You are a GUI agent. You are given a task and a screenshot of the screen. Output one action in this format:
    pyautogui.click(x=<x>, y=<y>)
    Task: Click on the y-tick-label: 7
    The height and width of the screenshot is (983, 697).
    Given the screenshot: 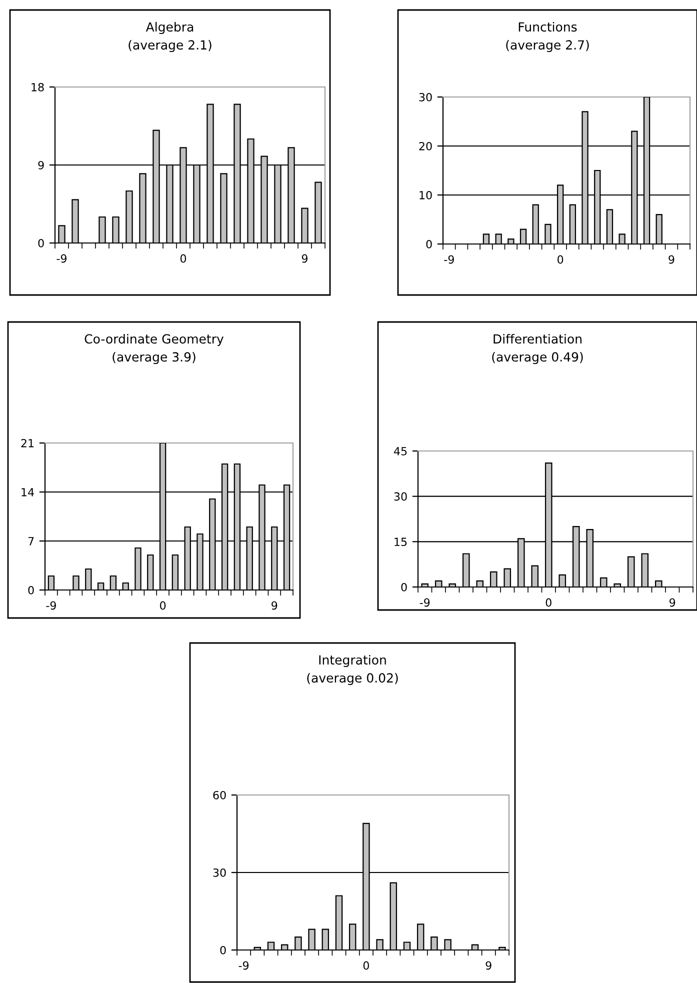 What is the action you would take?
    pyautogui.click(x=31, y=541)
    